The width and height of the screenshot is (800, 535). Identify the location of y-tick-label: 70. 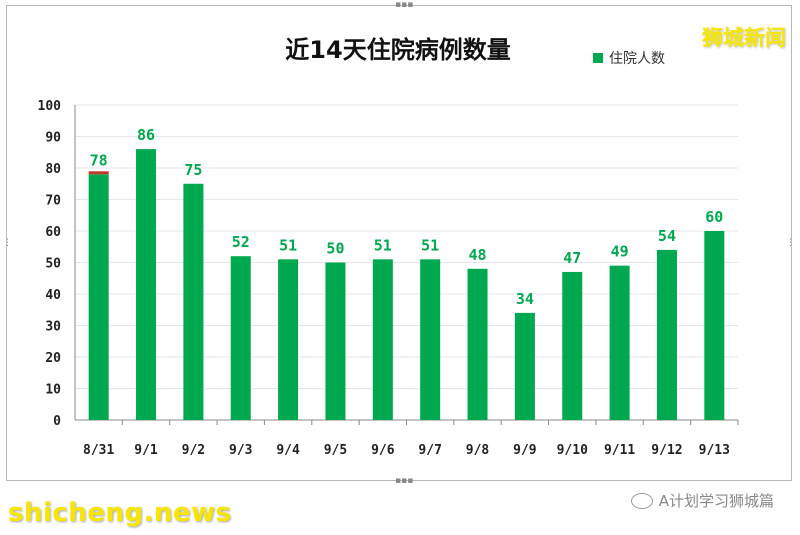
(53, 201).